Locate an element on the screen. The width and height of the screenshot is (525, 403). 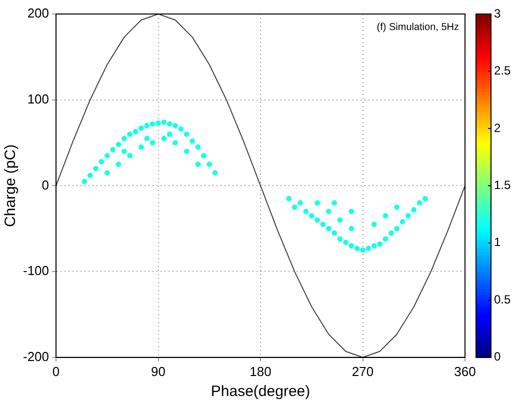
color-bar-label: 1 is located at coordinates (497, 242).